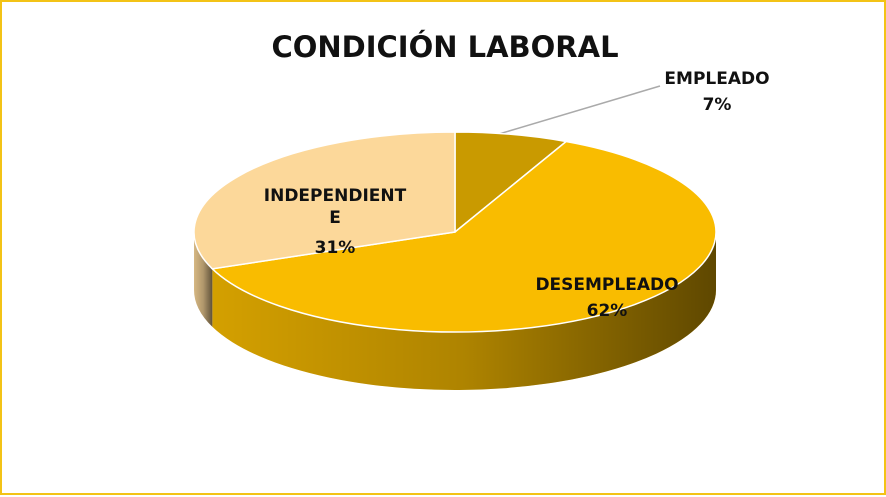 This screenshot has height=497, width=886. What do you see at coordinates (445, 47) in the screenshot?
I see `chart-title: CONDICIÓN LABORAL` at bounding box center [445, 47].